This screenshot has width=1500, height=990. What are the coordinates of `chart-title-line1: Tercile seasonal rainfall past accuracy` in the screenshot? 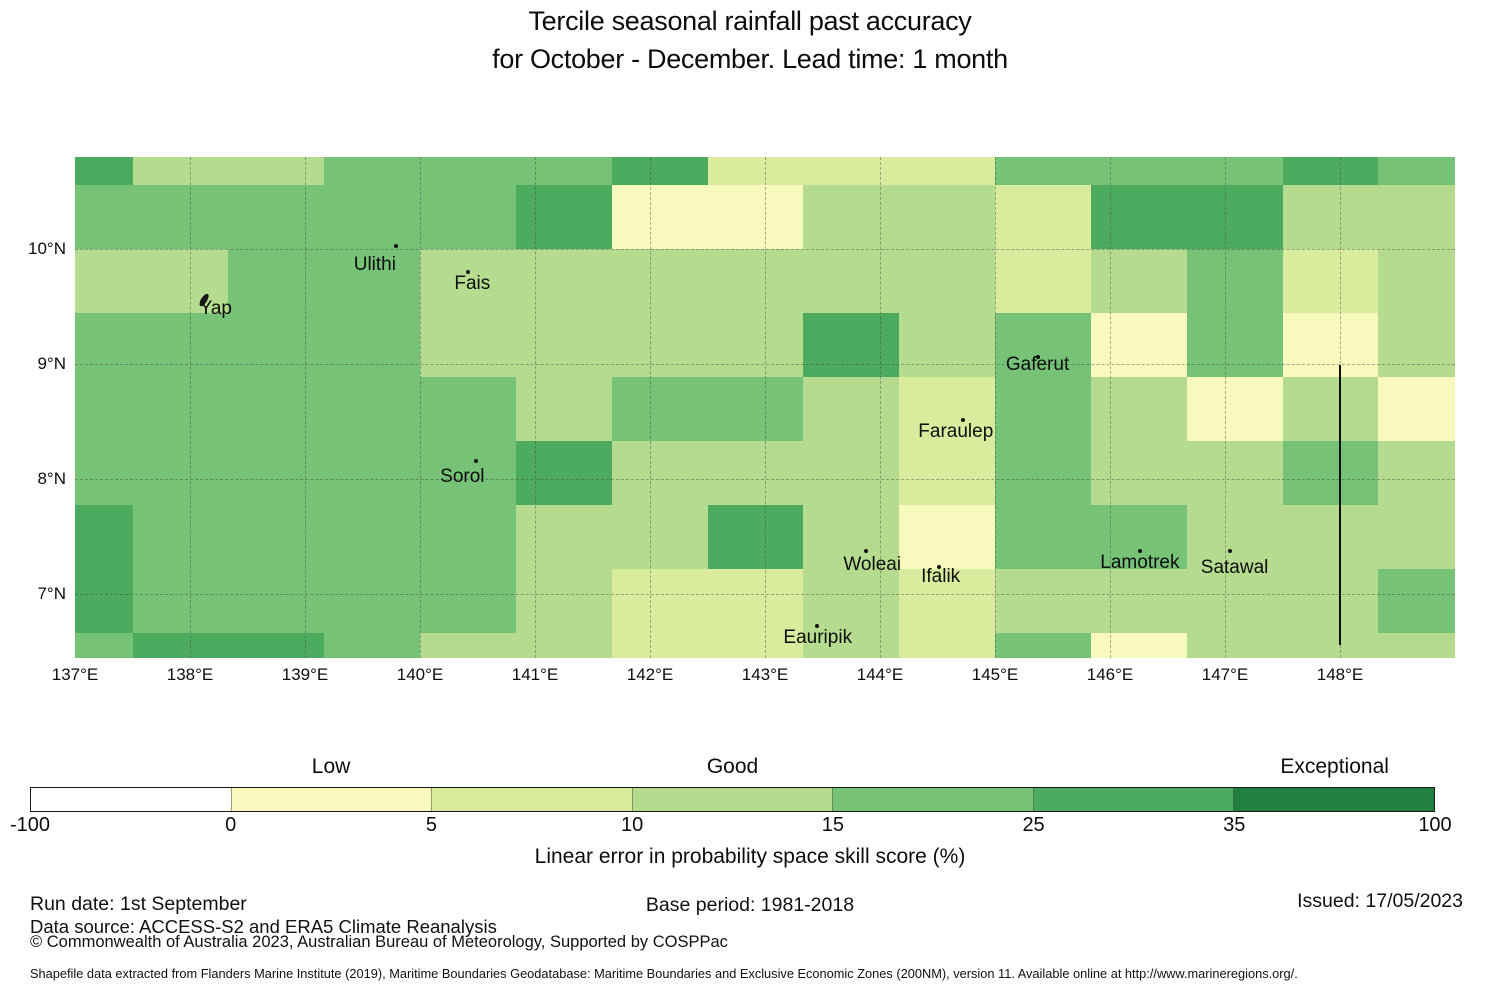 It's located at (750, 21).